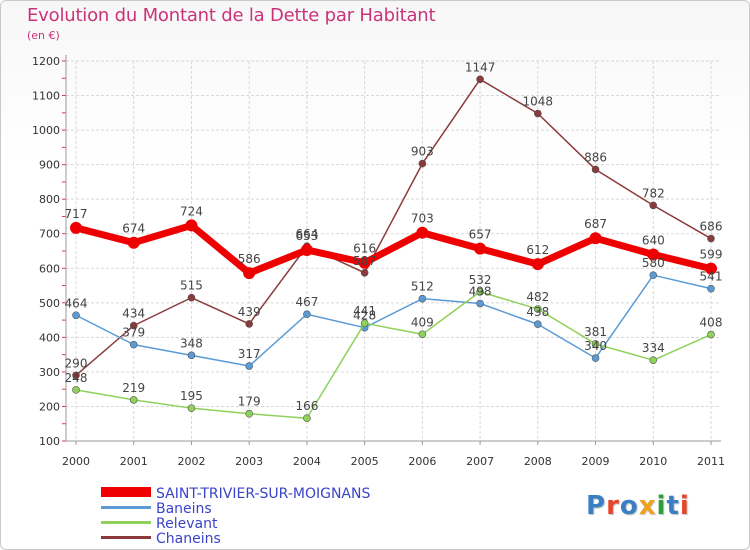 The image size is (750, 550). I want to click on x-tick-label: 2001, so click(134, 461).